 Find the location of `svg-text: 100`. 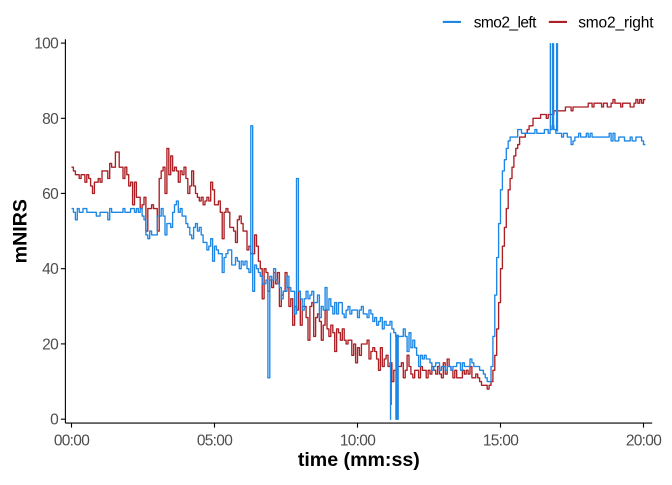

svg-text: 100 is located at coordinates (46, 44).